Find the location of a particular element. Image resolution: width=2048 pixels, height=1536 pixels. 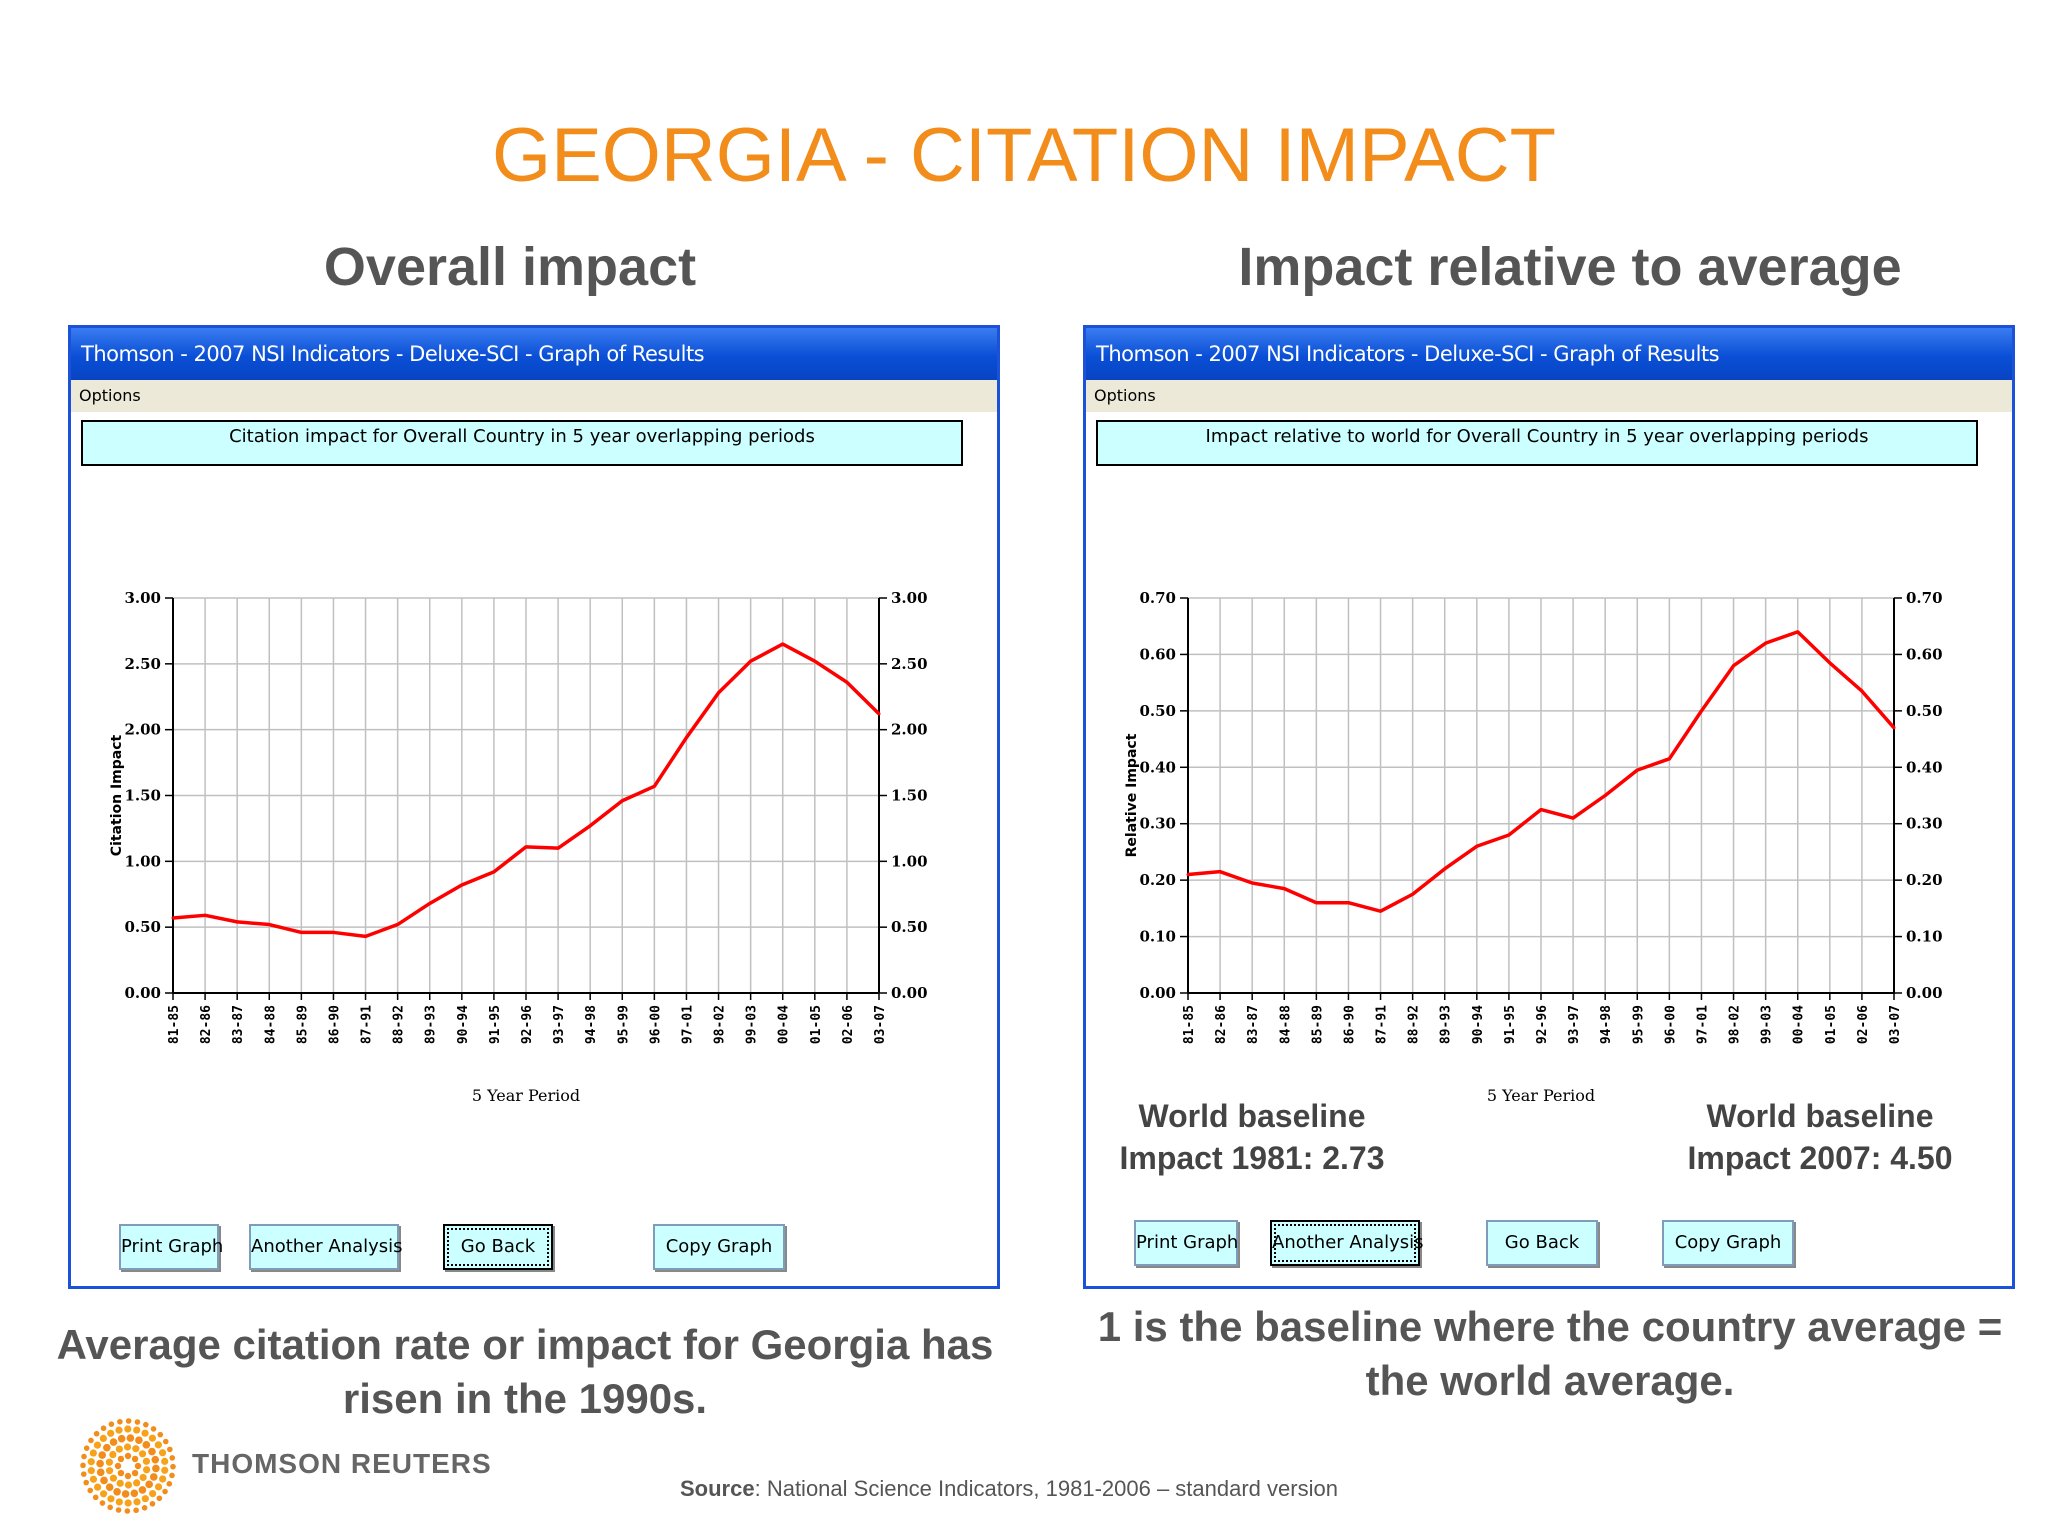

y-axis-label: Citation Impact is located at coordinates (117, 795).